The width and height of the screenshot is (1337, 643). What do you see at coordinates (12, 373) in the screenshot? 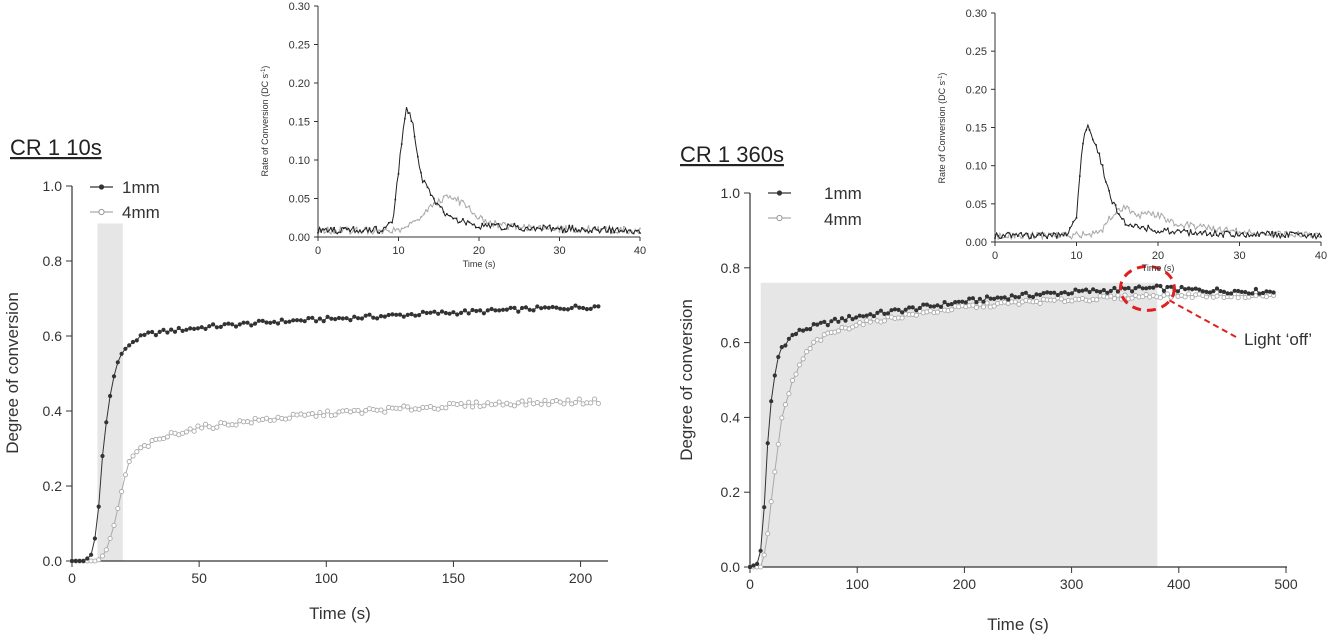
I see `left-y-axis-title: Degree of conversion` at bounding box center [12, 373].